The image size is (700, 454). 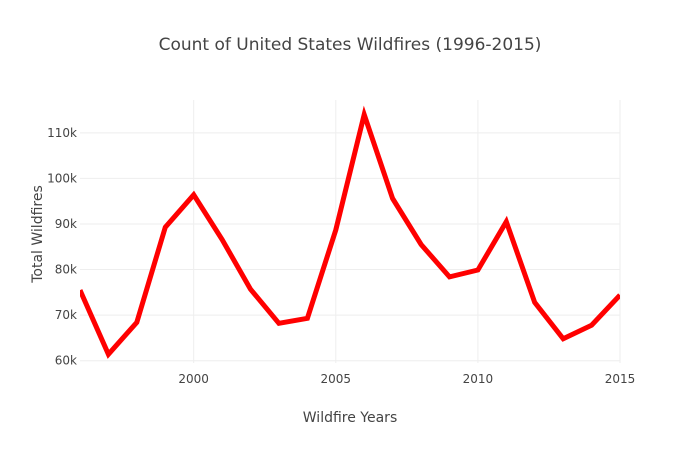 I want to click on x-tick-label: 2015, so click(x=620, y=379).